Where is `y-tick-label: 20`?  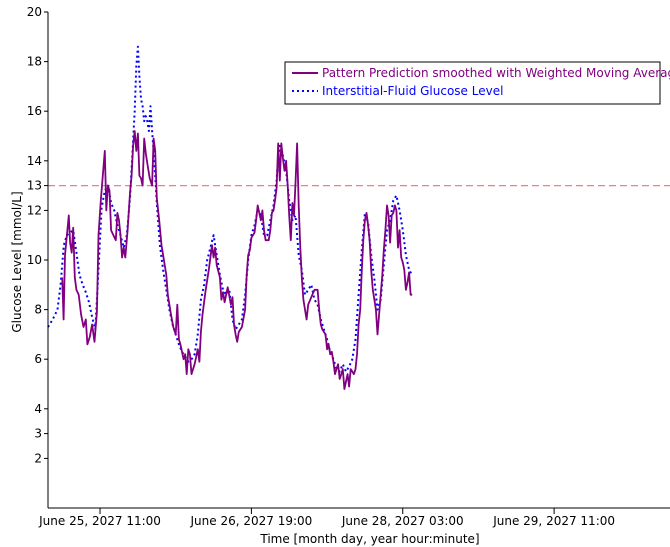
y-tick-label: 20 is located at coordinates (34, 12).